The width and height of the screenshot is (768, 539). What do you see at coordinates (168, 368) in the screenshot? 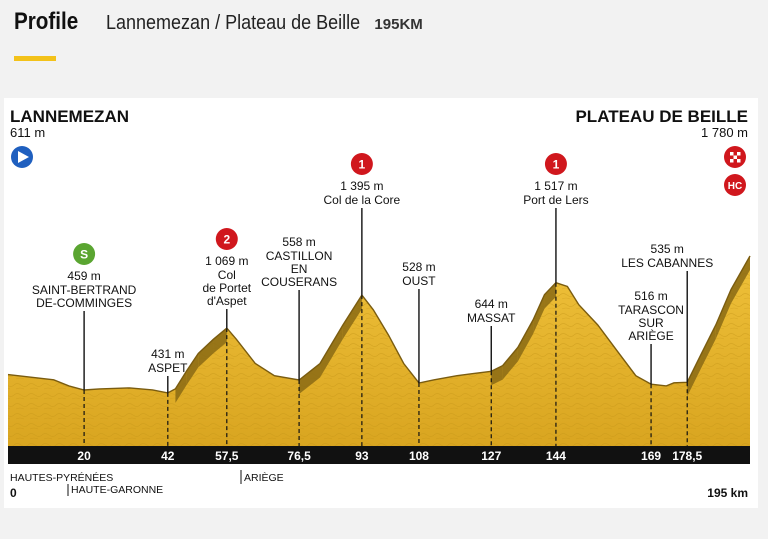
I see `point-name: ASPET` at bounding box center [168, 368].